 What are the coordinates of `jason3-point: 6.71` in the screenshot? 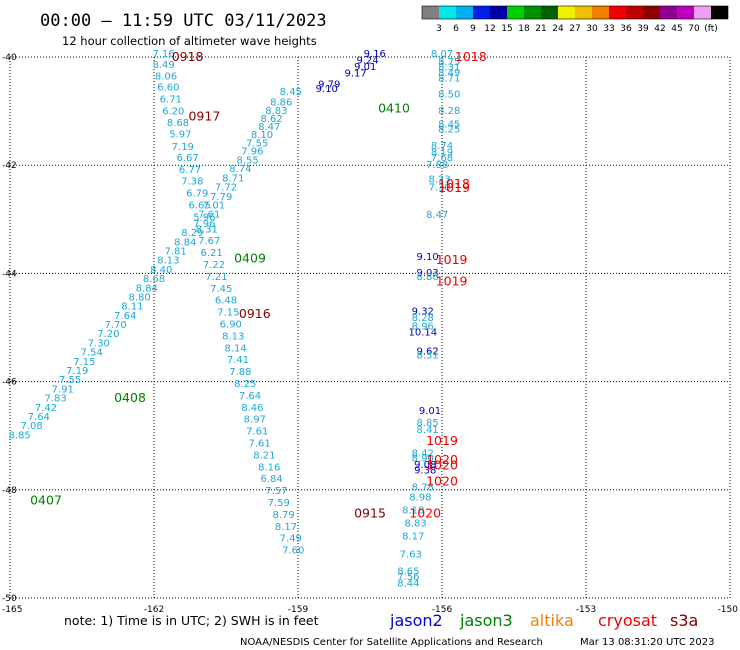 It's located at (171, 99).